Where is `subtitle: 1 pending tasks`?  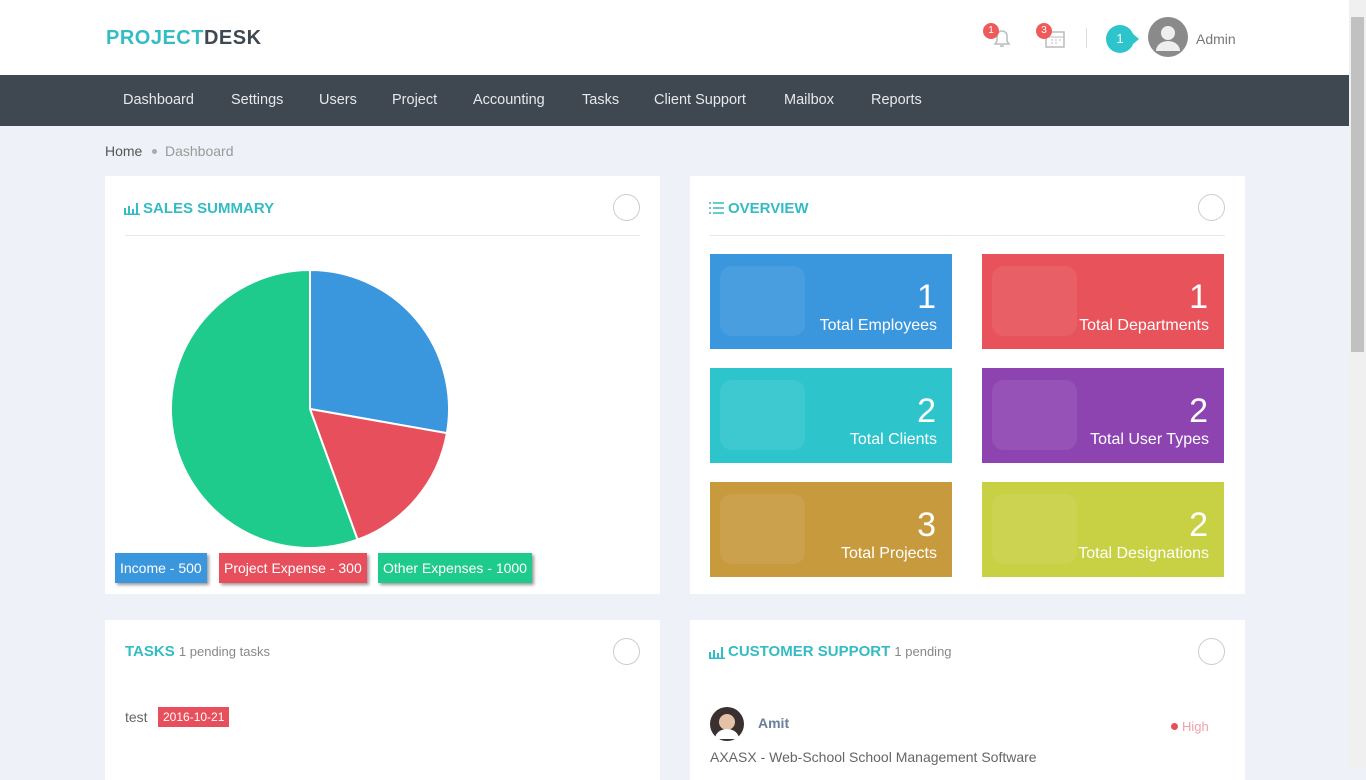
subtitle: 1 pending tasks is located at coordinates (224, 651).